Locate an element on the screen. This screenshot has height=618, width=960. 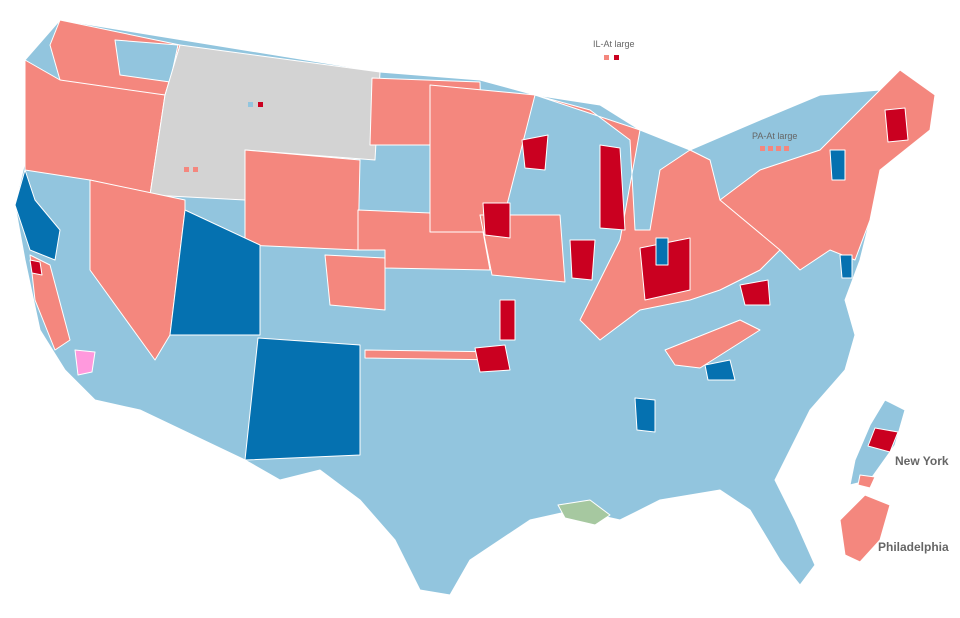
inset-label: Philadelphia is located at coordinates (913, 547).